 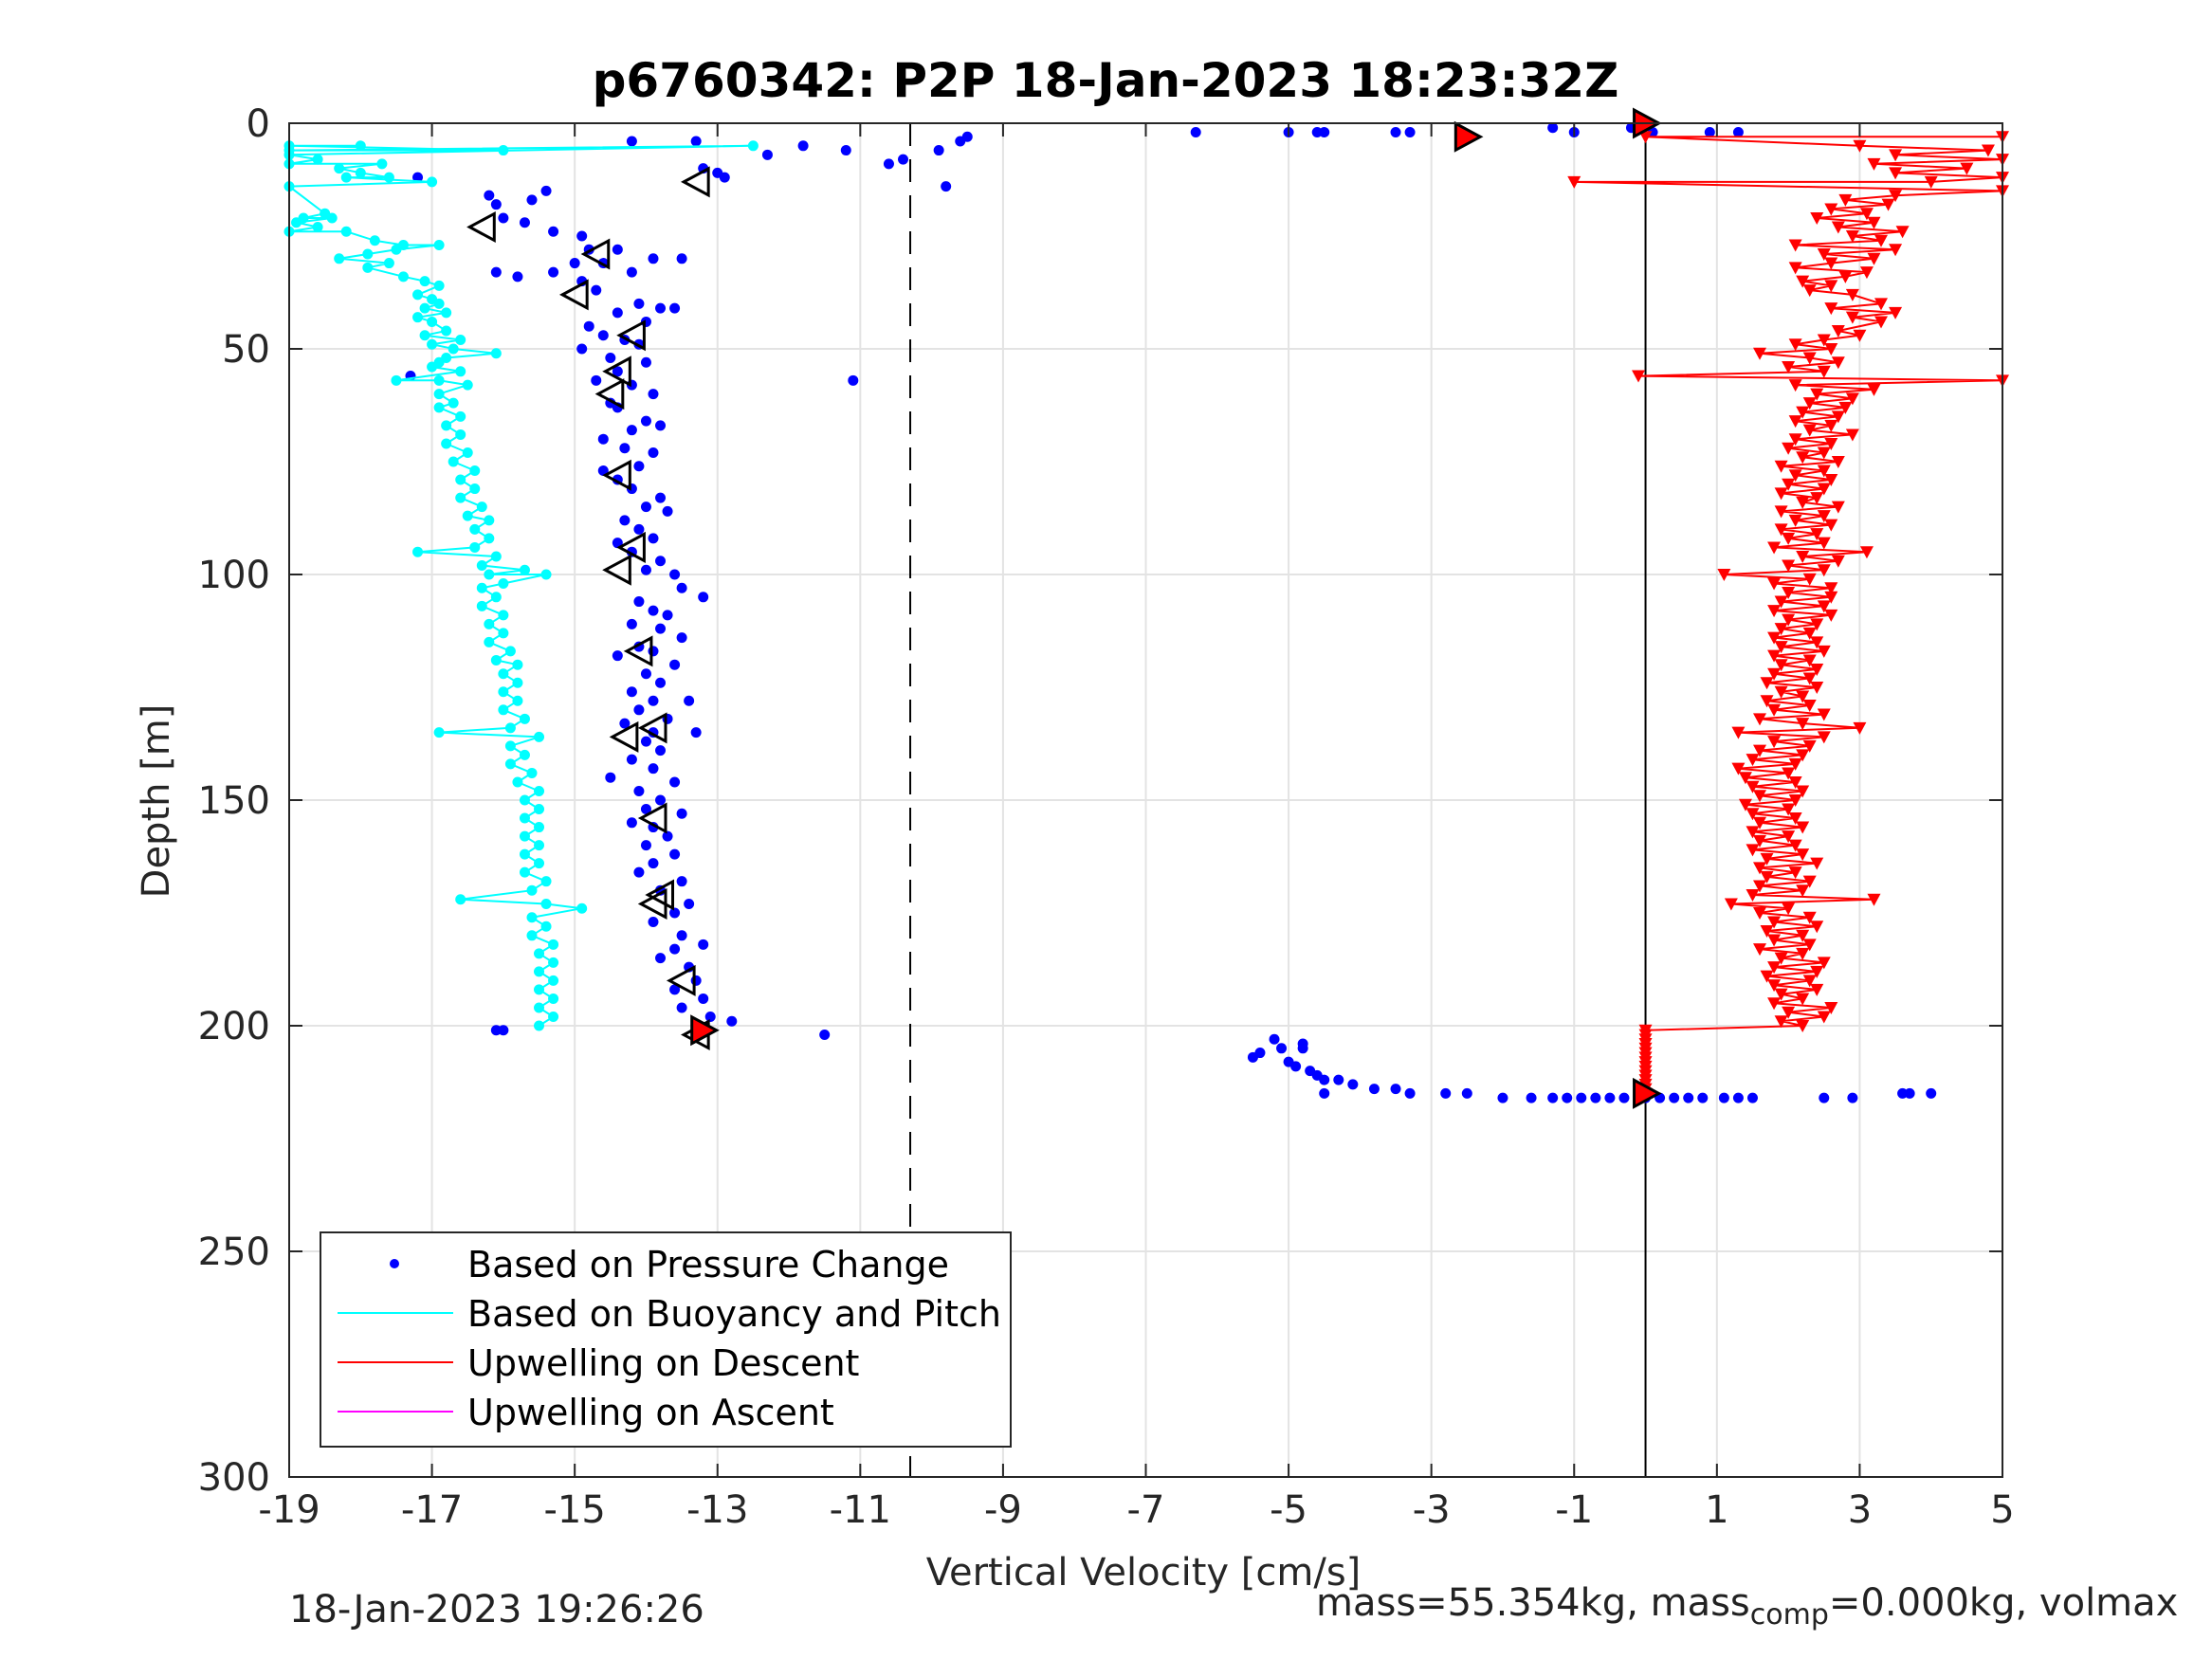 I want to click on red-filled-marker, so click(x=1468, y=136).